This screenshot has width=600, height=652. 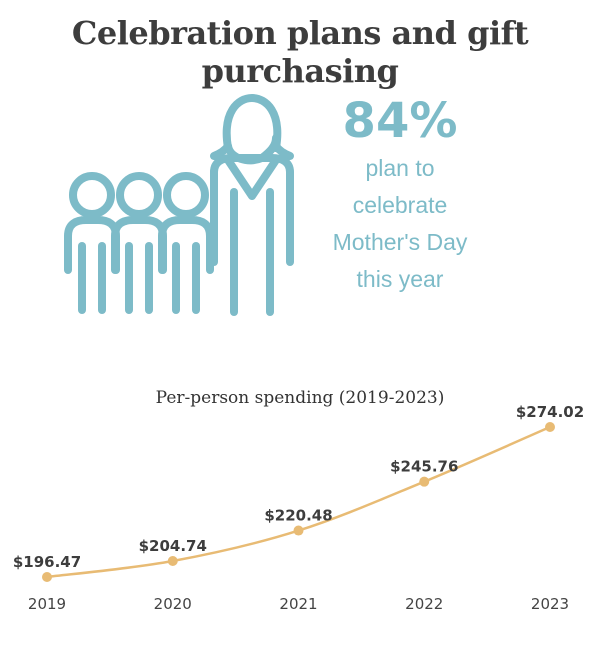 What do you see at coordinates (550, 604) in the screenshot?
I see `x-tick-label: 2023` at bounding box center [550, 604].